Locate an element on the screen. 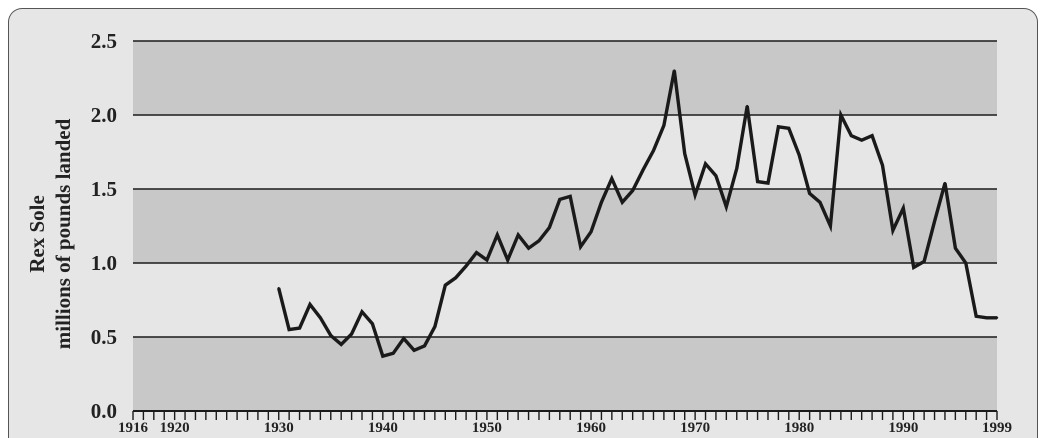 The width and height of the screenshot is (1042, 438). x-axis-tick-labels: 1916 1920 1930 1940 1950 1960 1970 1980 1990 1999 is located at coordinates (565, 428).